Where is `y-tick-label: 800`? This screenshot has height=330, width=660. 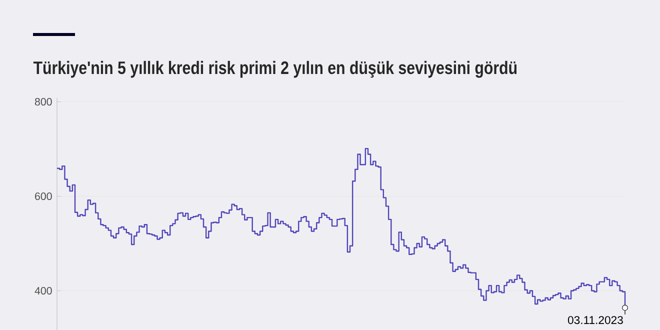
y-tick-label: 800 is located at coordinates (43, 102).